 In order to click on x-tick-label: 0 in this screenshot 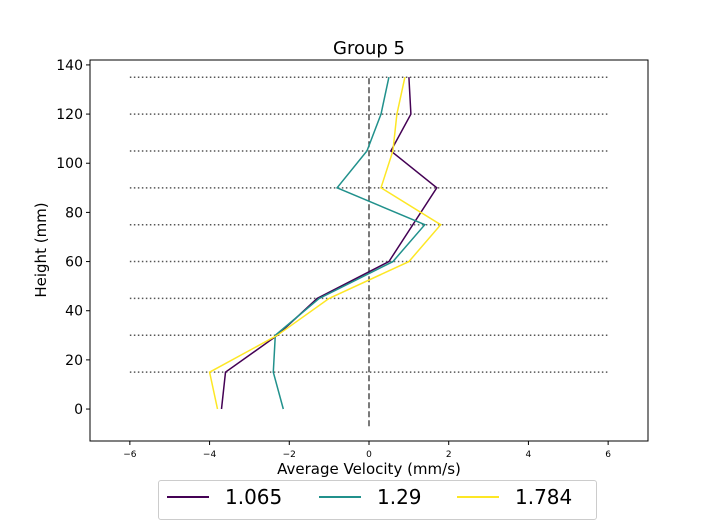, I will do `click(369, 455)`.